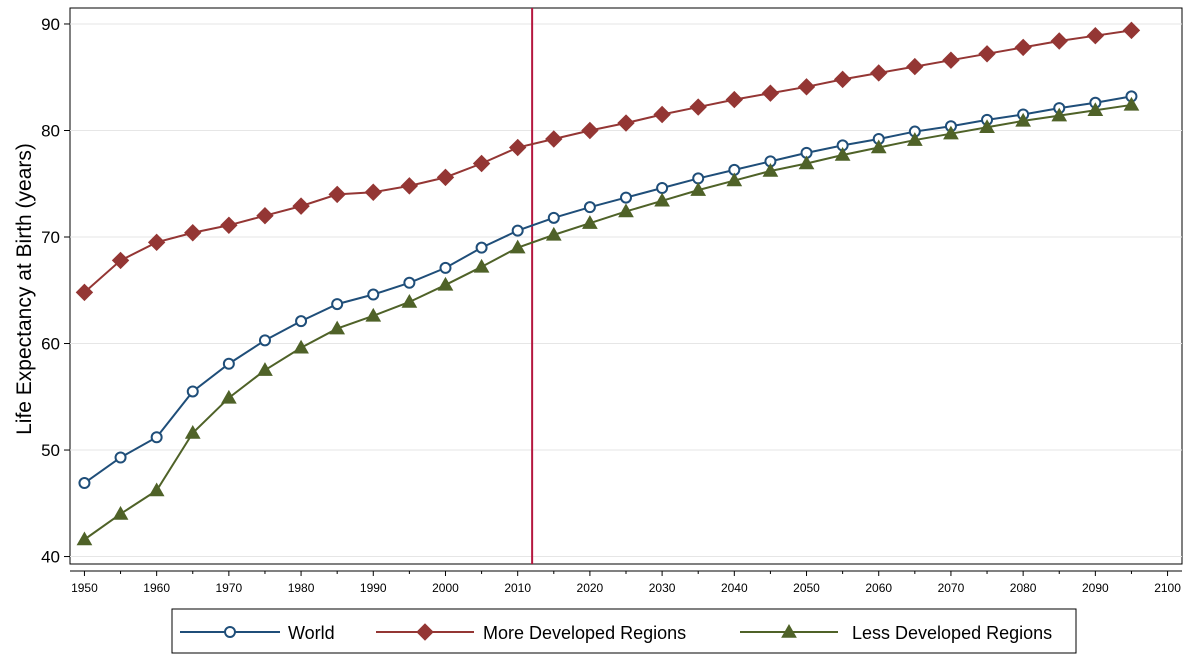 The width and height of the screenshot is (1190, 654). What do you see at coordinates (1167, 588) in the screenshot?
I see `x-tick-label: 2100` at bounding box center [1167, 588].